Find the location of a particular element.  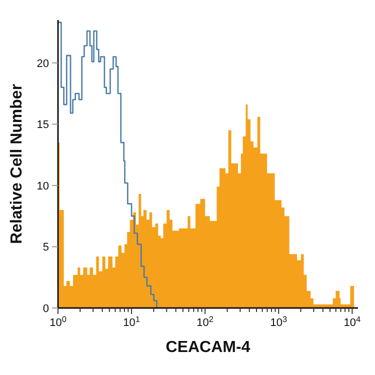

y-tick-label: 15 is located at coordinates (42, 125).